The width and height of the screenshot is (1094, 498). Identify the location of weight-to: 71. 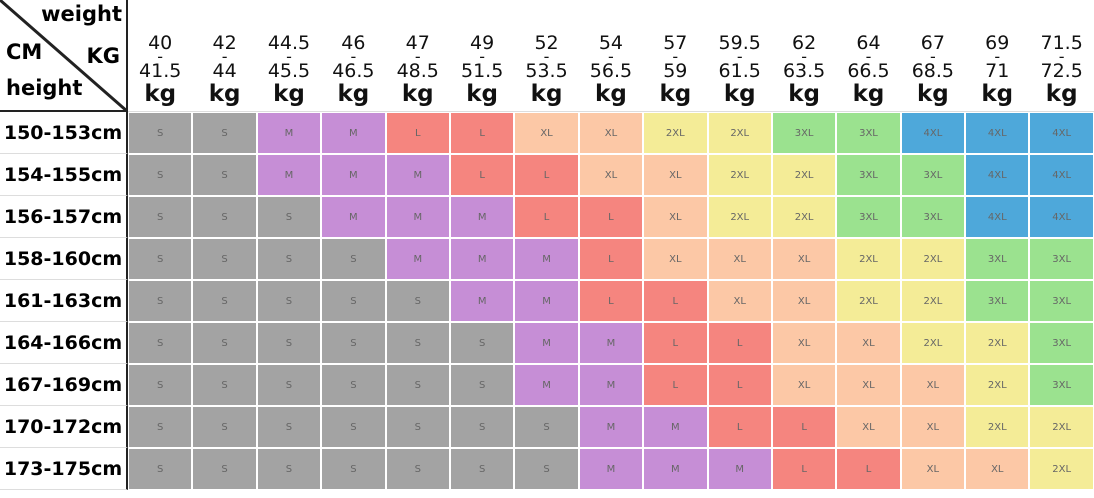
(997, 71).